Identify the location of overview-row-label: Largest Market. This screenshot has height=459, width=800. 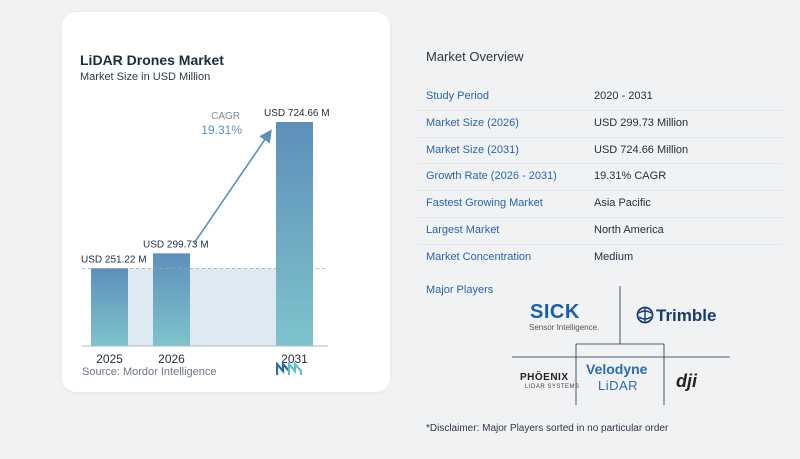
(463, 229).